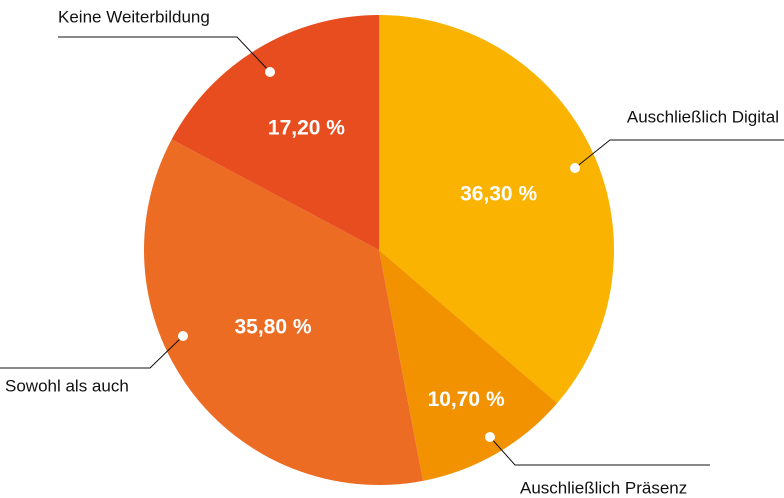 This screenshot has height=498, width=784. Describe the element at coordinates (272, 327) in the screenshot. I see `value-label: 35,80 %` at that location.